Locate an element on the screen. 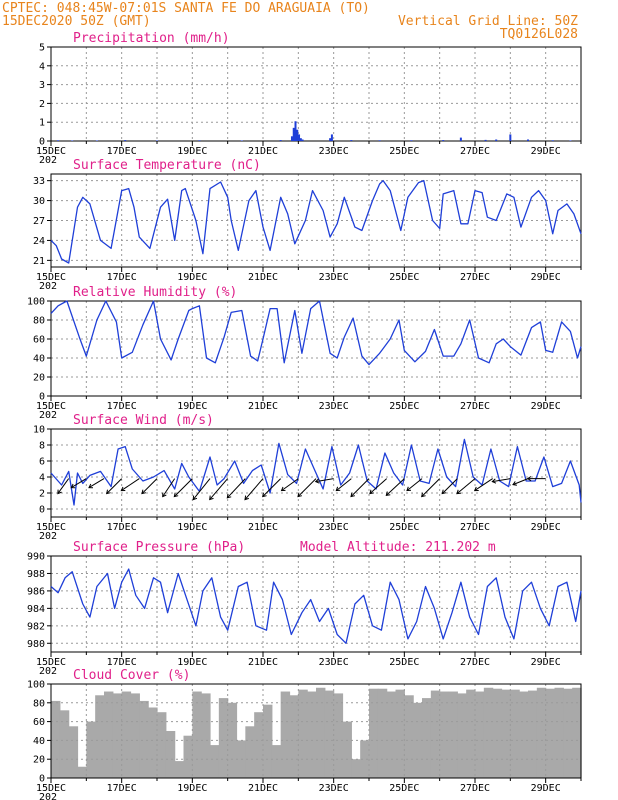 The height and width of the screenshot is (800, 618). y-tick-label: 10 is located at coordinates (39, 430).